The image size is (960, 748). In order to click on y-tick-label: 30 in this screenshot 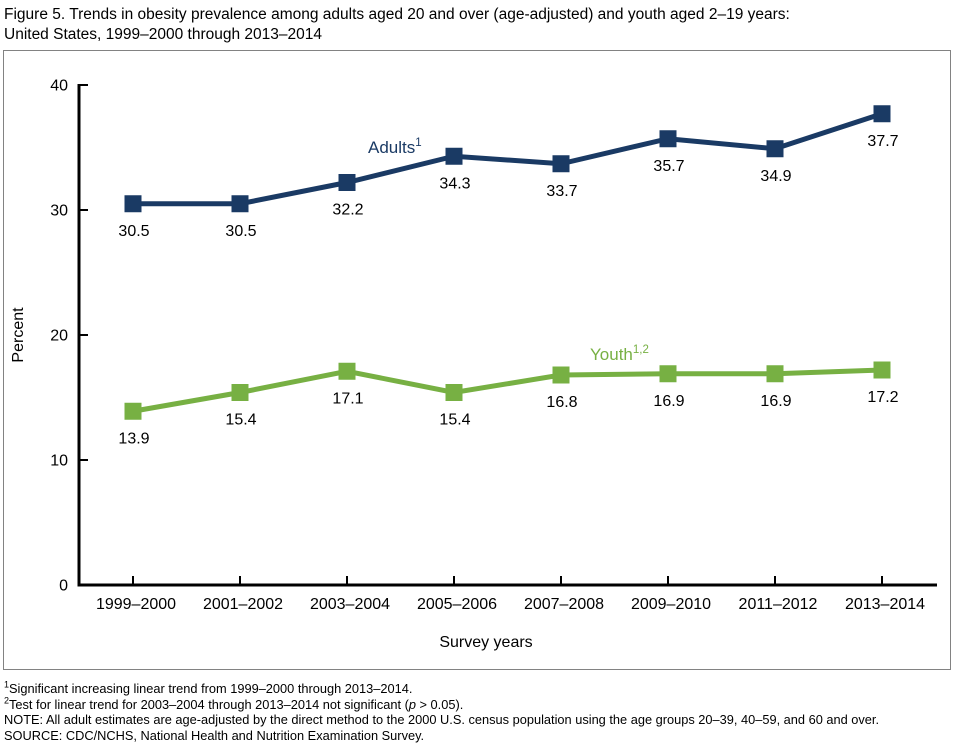, I will do `click(59, 211)`.